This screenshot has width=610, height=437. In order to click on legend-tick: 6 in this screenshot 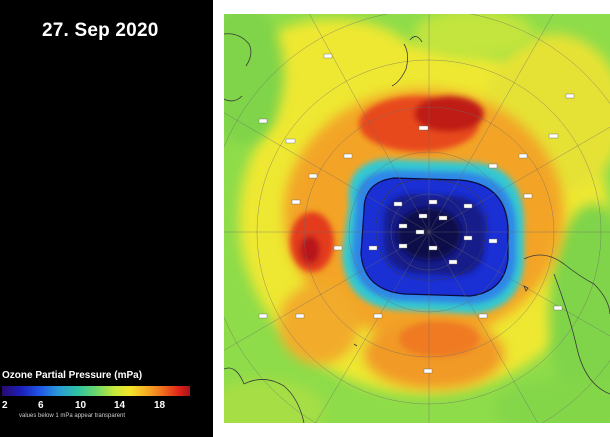, I will do `click(41, 405)`.